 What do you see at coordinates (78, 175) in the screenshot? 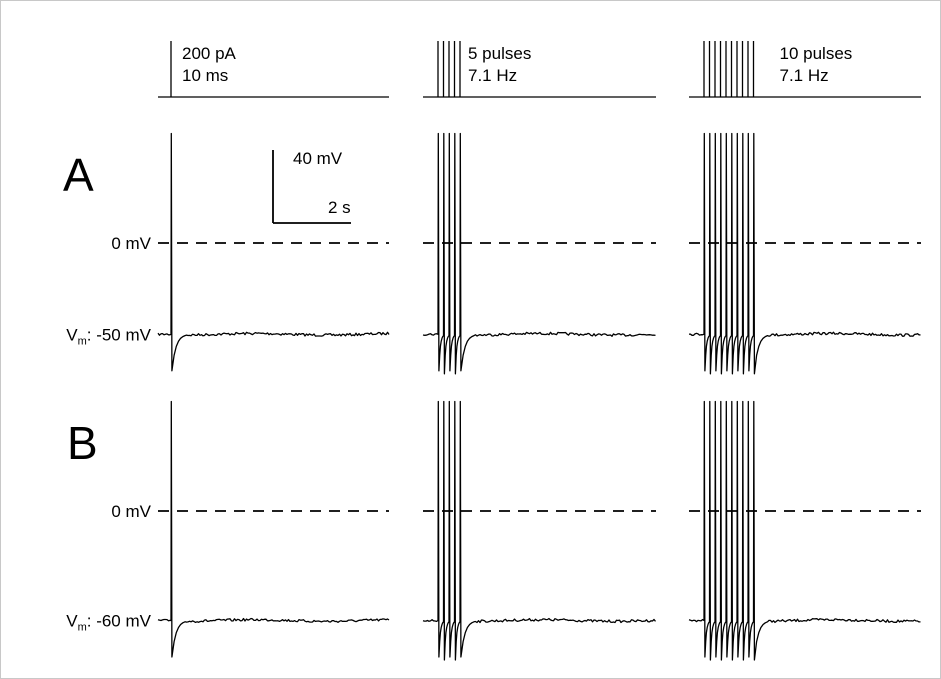
I see `panel-label: A` at bounding box center [78, 175].